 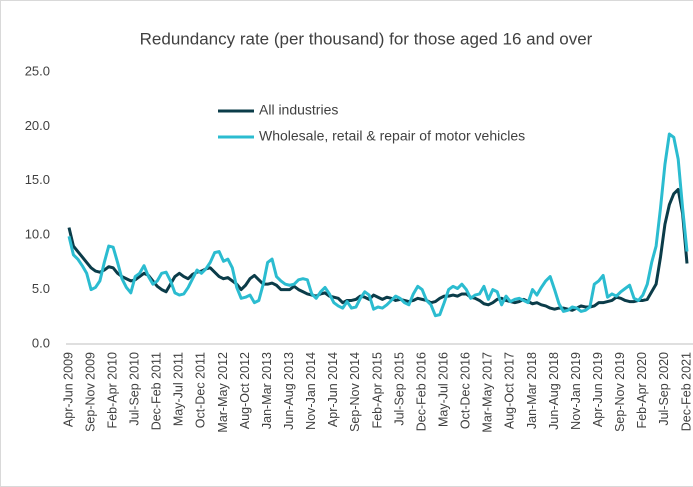 I want to click on x-tick-label: Jun-Aug 2018, so click(x=554, y=391).